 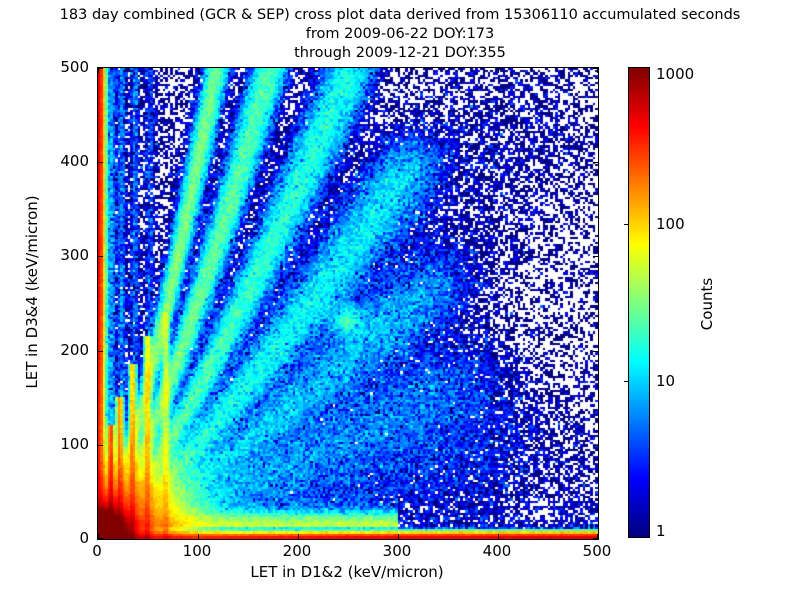 I want to click on title-line-2: from 2009-06-22 DOY:173, so click(x=400, y=34).